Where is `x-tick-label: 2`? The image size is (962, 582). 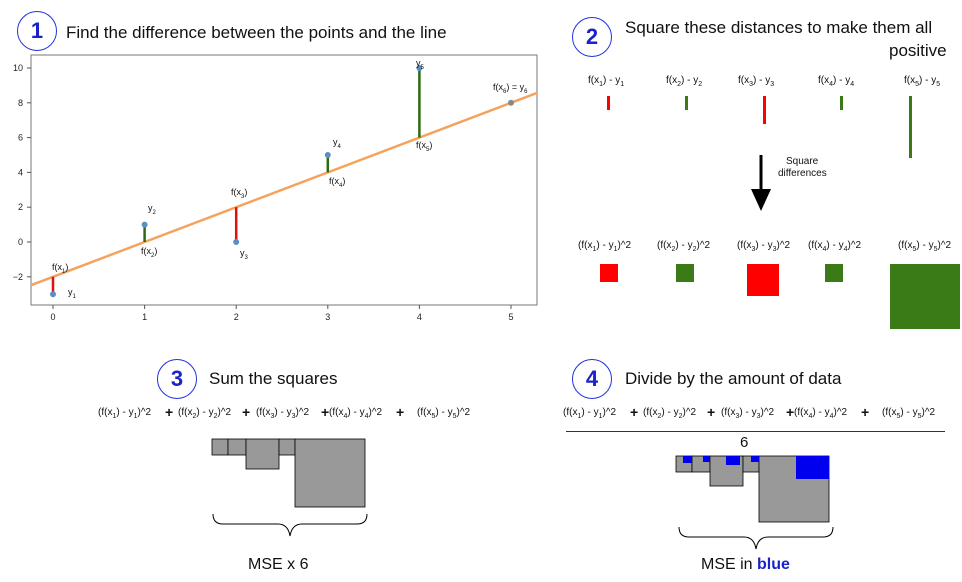
x-tick-label: 2 is located at coordinates (236, 317).